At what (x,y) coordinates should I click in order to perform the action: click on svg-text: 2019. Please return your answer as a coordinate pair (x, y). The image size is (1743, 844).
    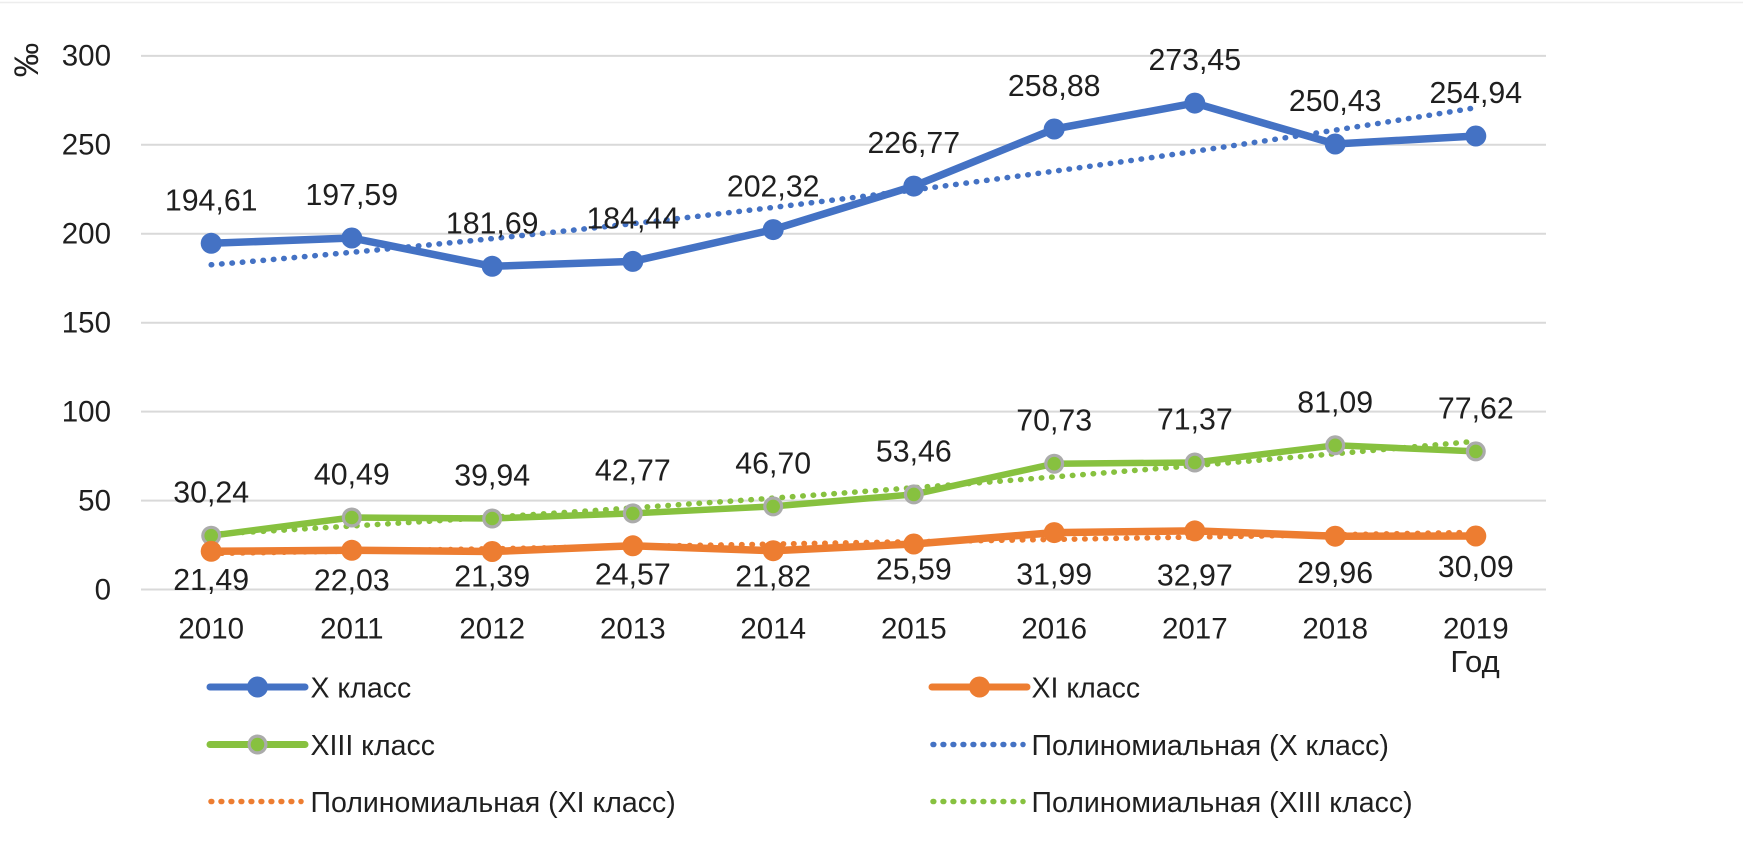
    Looking at the image, I should click on (1476, 629).